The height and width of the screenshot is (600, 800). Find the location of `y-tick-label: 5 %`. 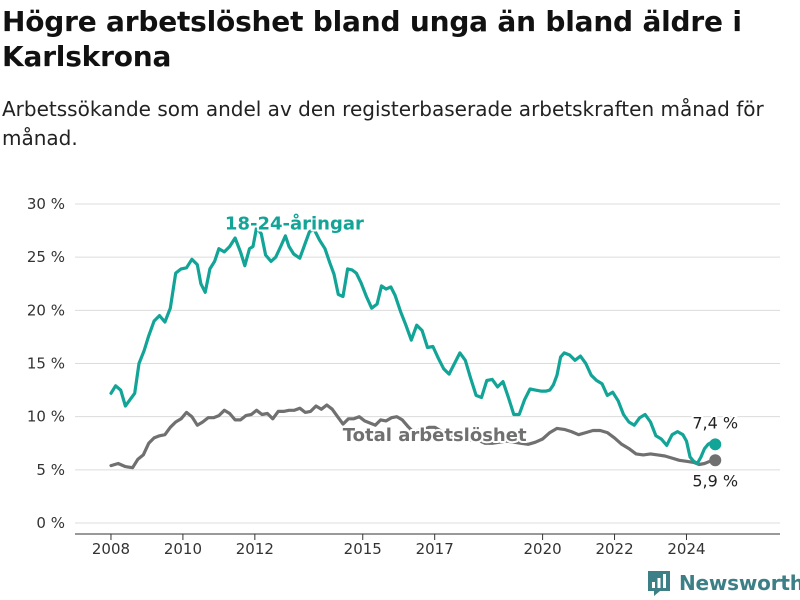

y-tick-label: 5 % is located at coordinates (50, 470).